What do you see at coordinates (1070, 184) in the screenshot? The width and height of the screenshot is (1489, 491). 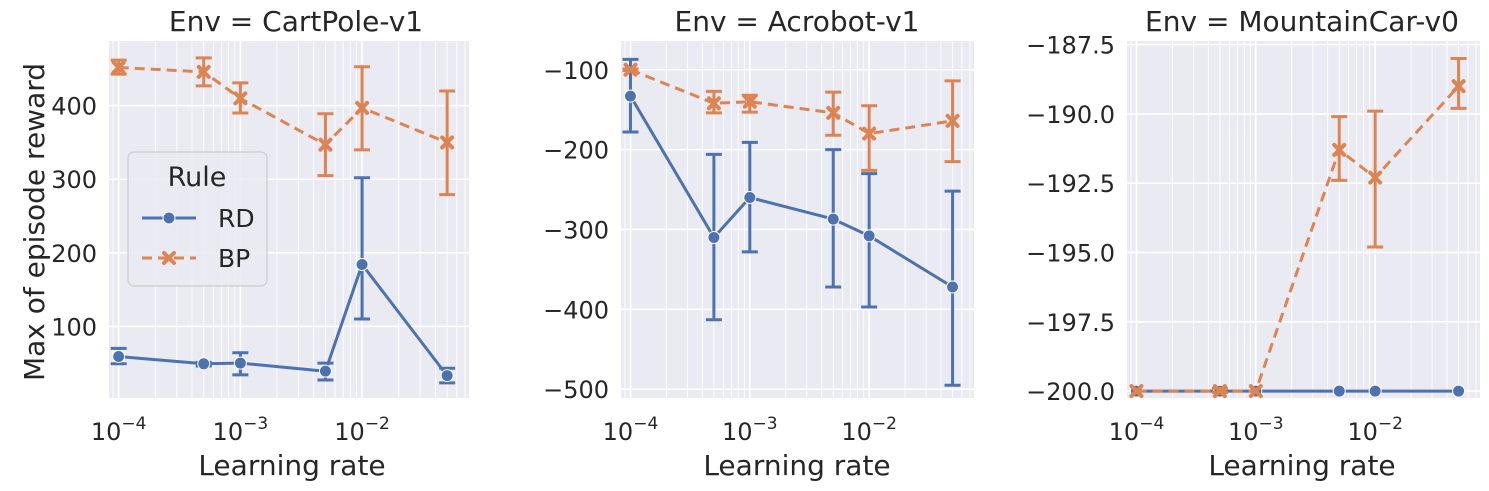 I see `y-tick-label: −192.5` at bounding box center [1070, 184].